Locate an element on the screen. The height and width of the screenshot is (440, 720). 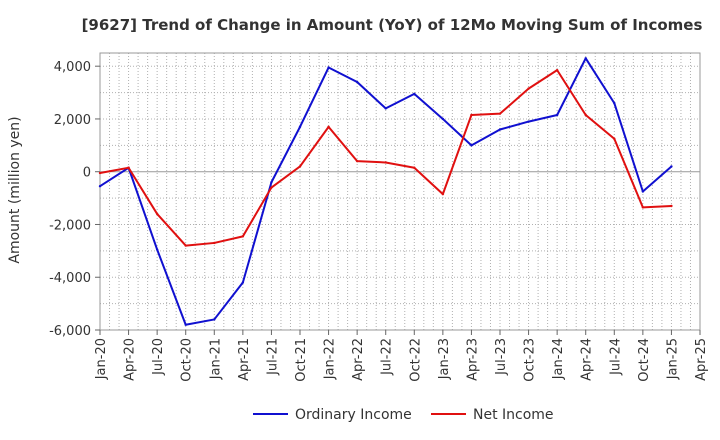
x-tick-label: Apr-24 is located at coordinates (587, 359).